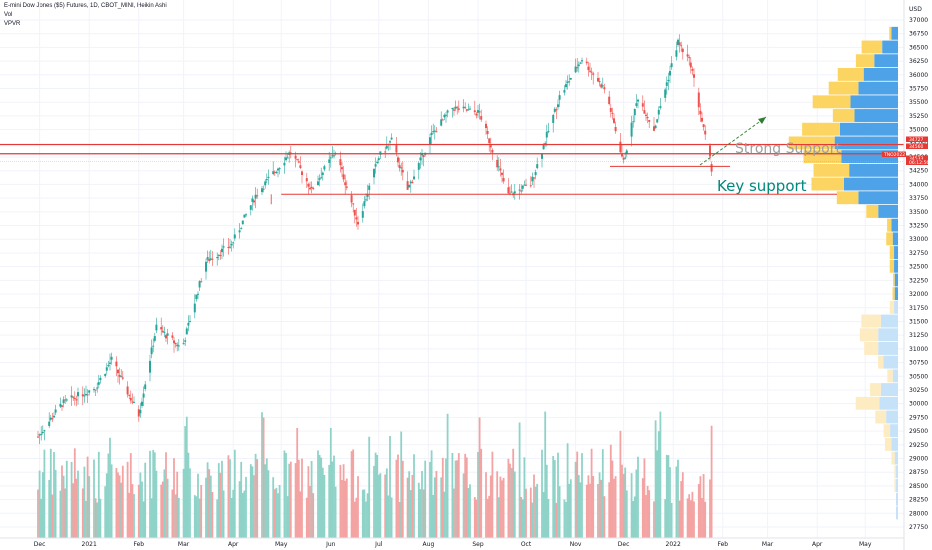 The width and height of the screenshot is (932, 550). What do you see at coordinates (12, 24) in the screenshot?
I see `indicator-vpvr-label: VPVR` at bounding box center [12, 24].